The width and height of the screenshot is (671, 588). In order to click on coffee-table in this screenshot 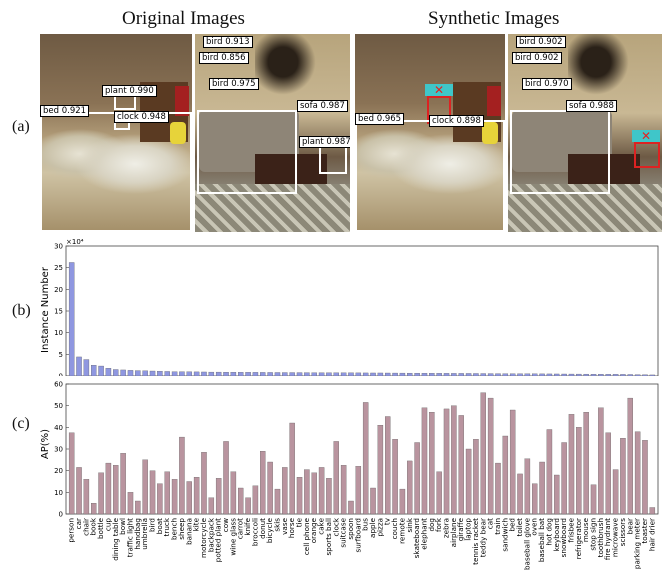, I will do `click(604, 169)`.